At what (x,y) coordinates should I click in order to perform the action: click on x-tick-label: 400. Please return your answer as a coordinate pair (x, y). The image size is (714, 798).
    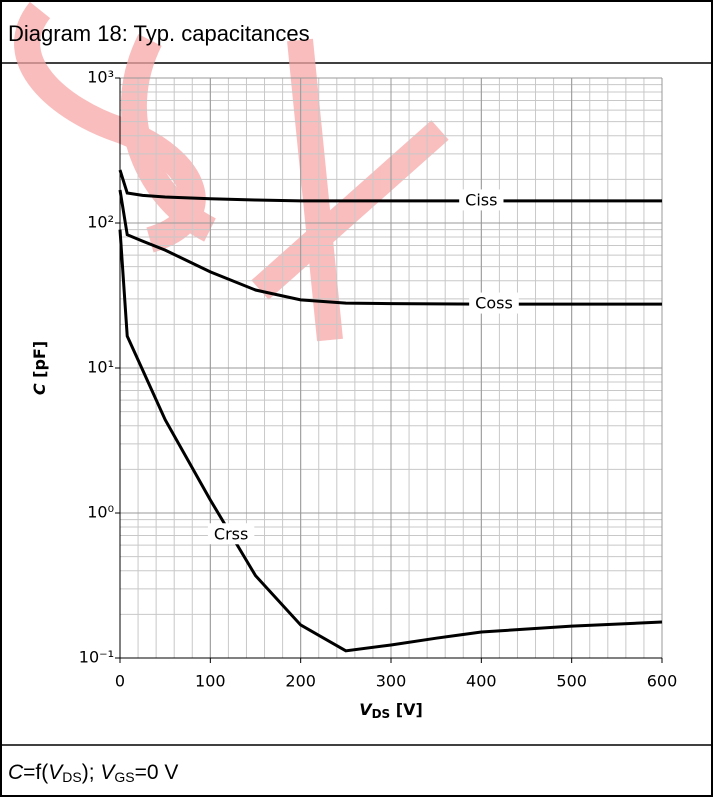
    Looking at the image, I should click on (481, 681).